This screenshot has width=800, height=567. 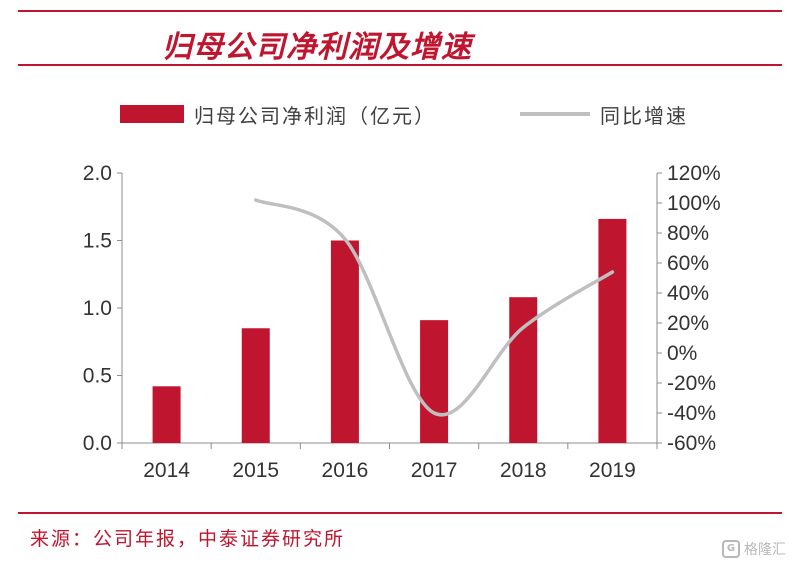 I want to click on watermark-text: 格隆汇, so click(x=765, y=550).